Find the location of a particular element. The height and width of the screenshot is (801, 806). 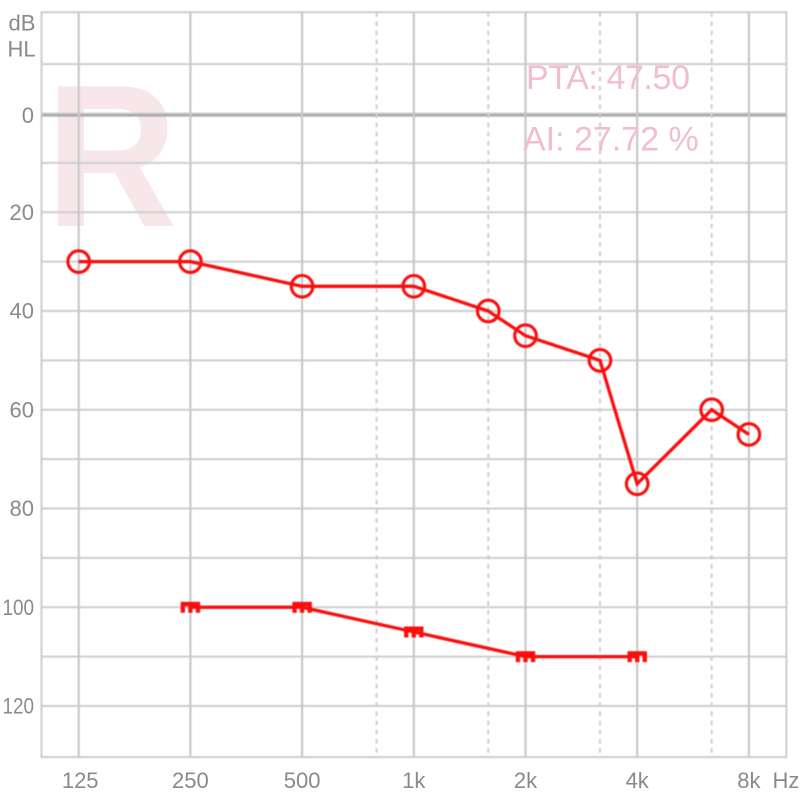

svg-text: 4k is located at coordinates (638, 780).